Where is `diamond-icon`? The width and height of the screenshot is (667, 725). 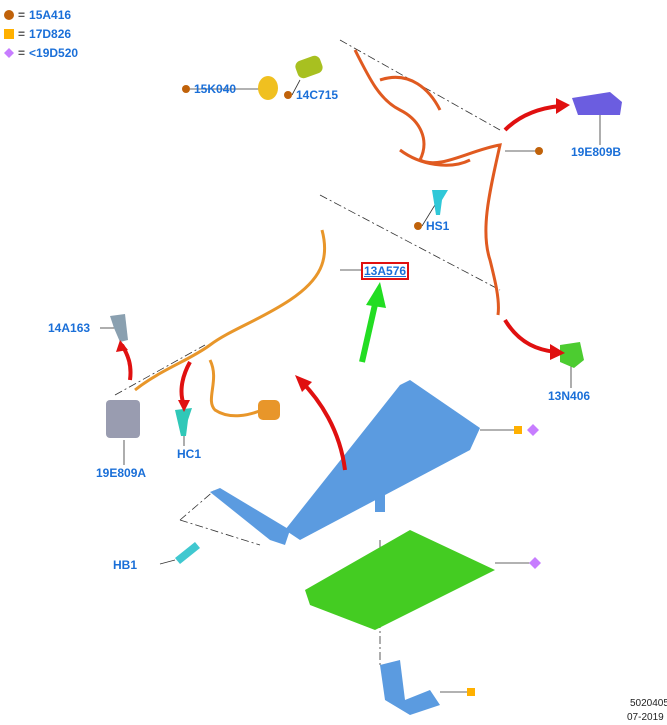 diamond-icon is located at coordinates (9, 53).